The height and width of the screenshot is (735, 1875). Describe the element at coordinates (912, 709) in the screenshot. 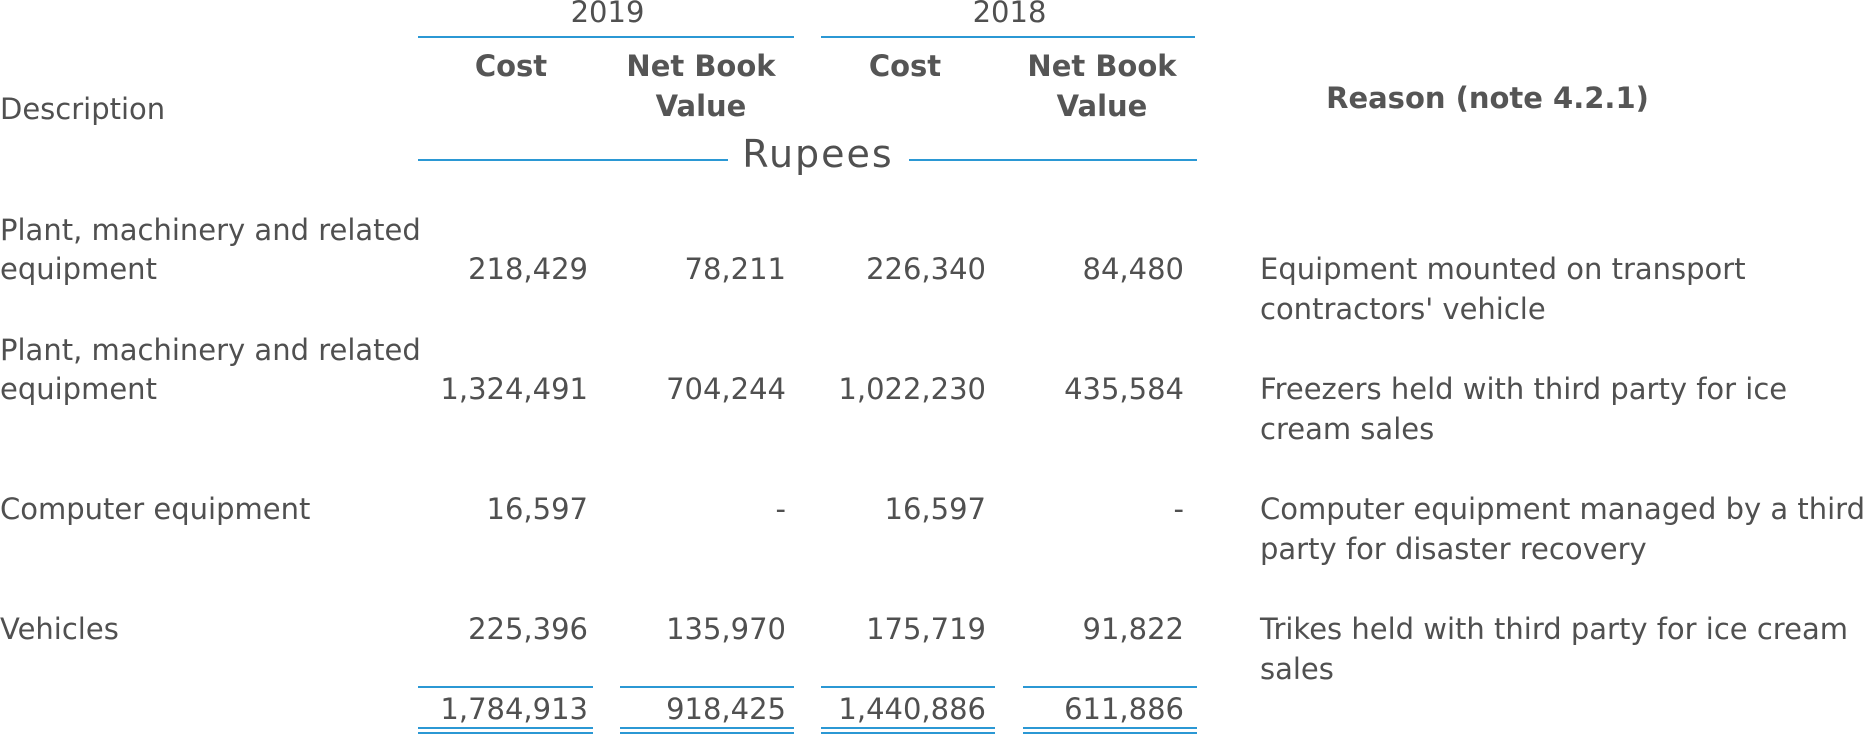

I see `total-cost-2018: 1,440,886` at that location.